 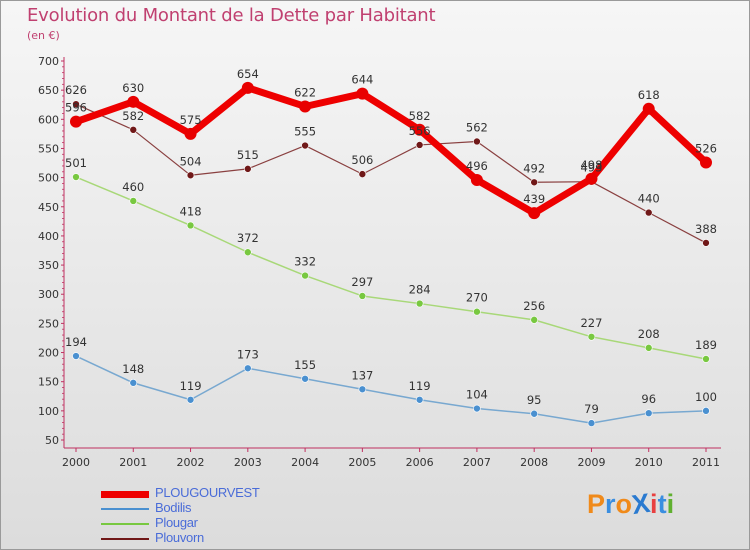 I want to click on y-tick-label: 450, so click(x=48, y=207).